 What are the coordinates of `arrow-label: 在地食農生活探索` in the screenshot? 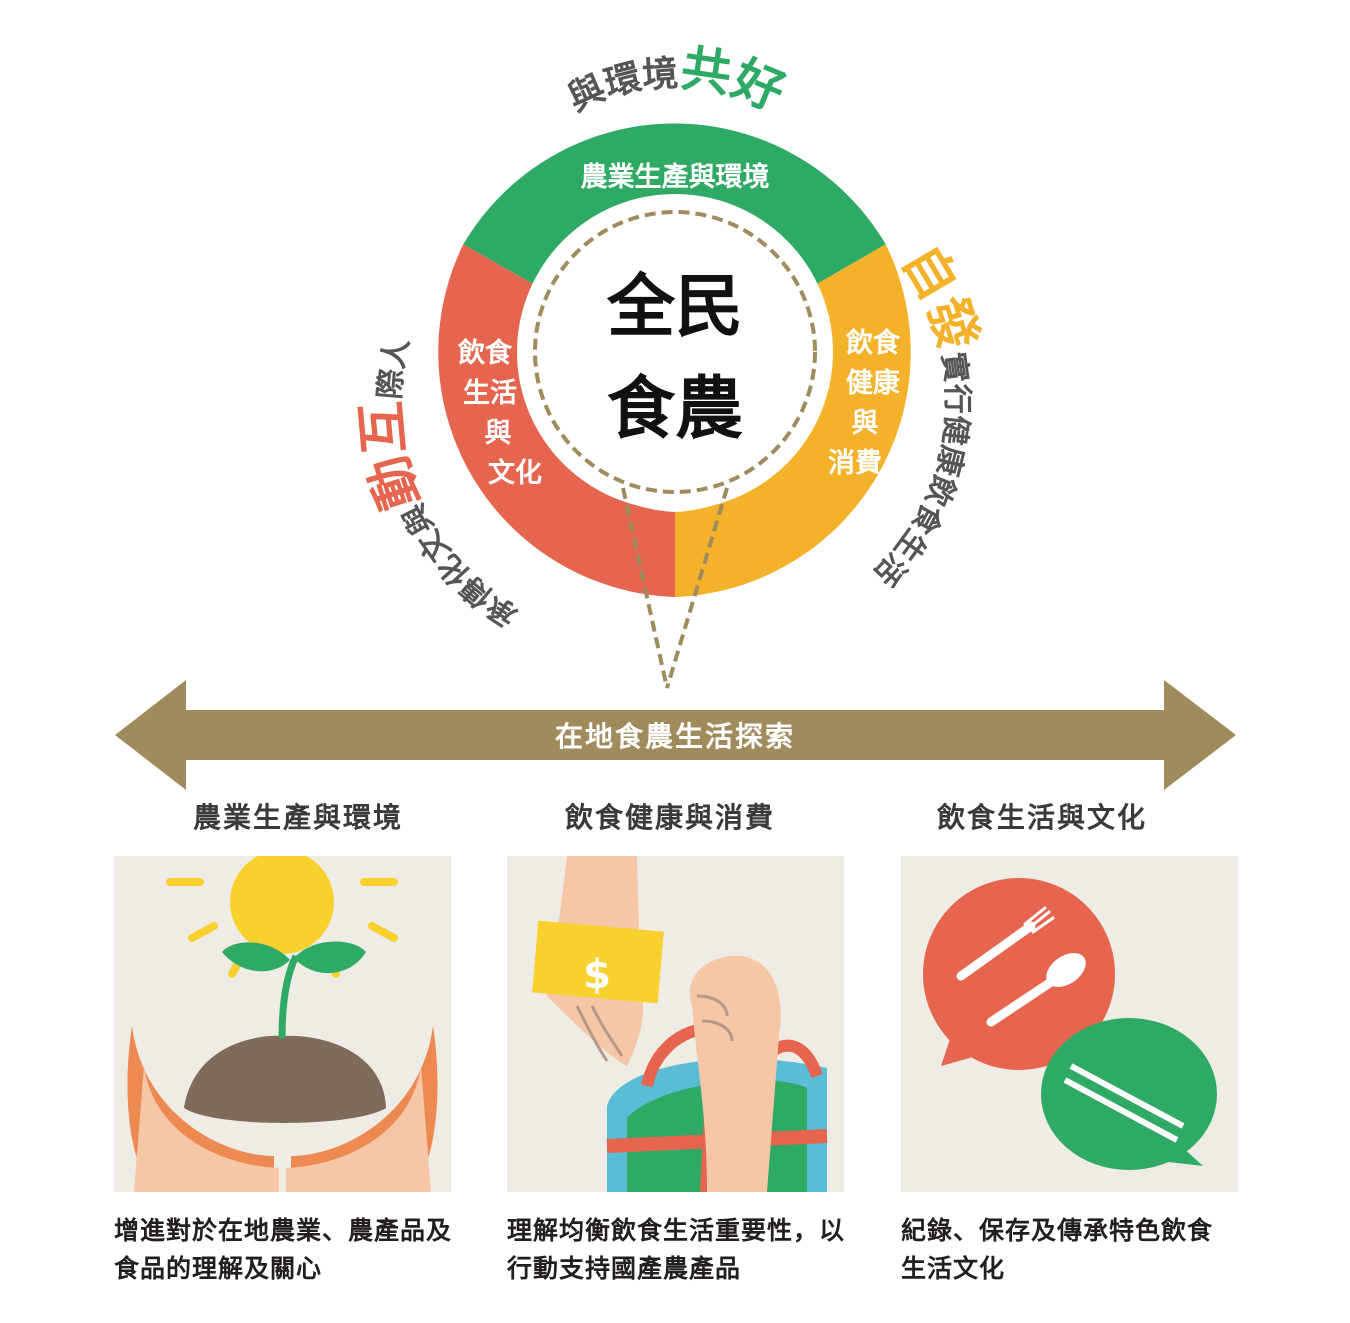 It's located at (675, 736).